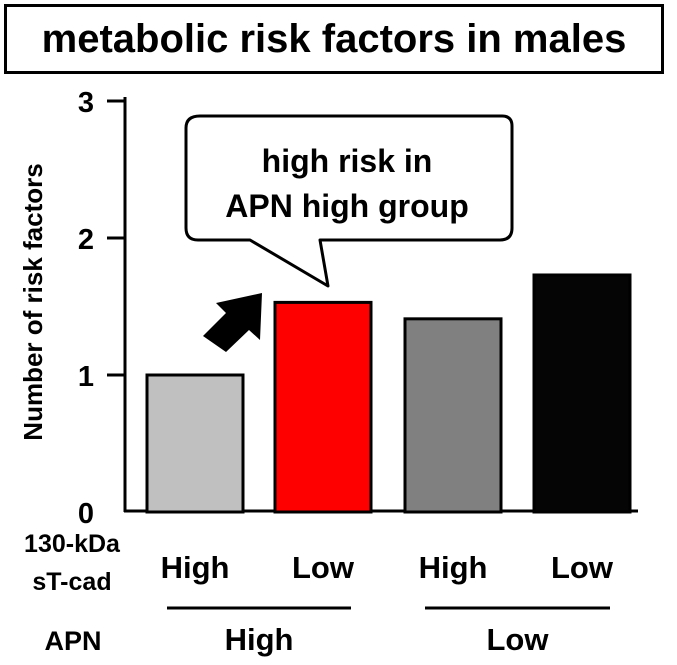 The width and height of the screenshot is (677, 665). What do you see at coordinates (347, 161) in the screenshot?
I see `annotation-line-1: high risk in` at bounding box center [347, 161].